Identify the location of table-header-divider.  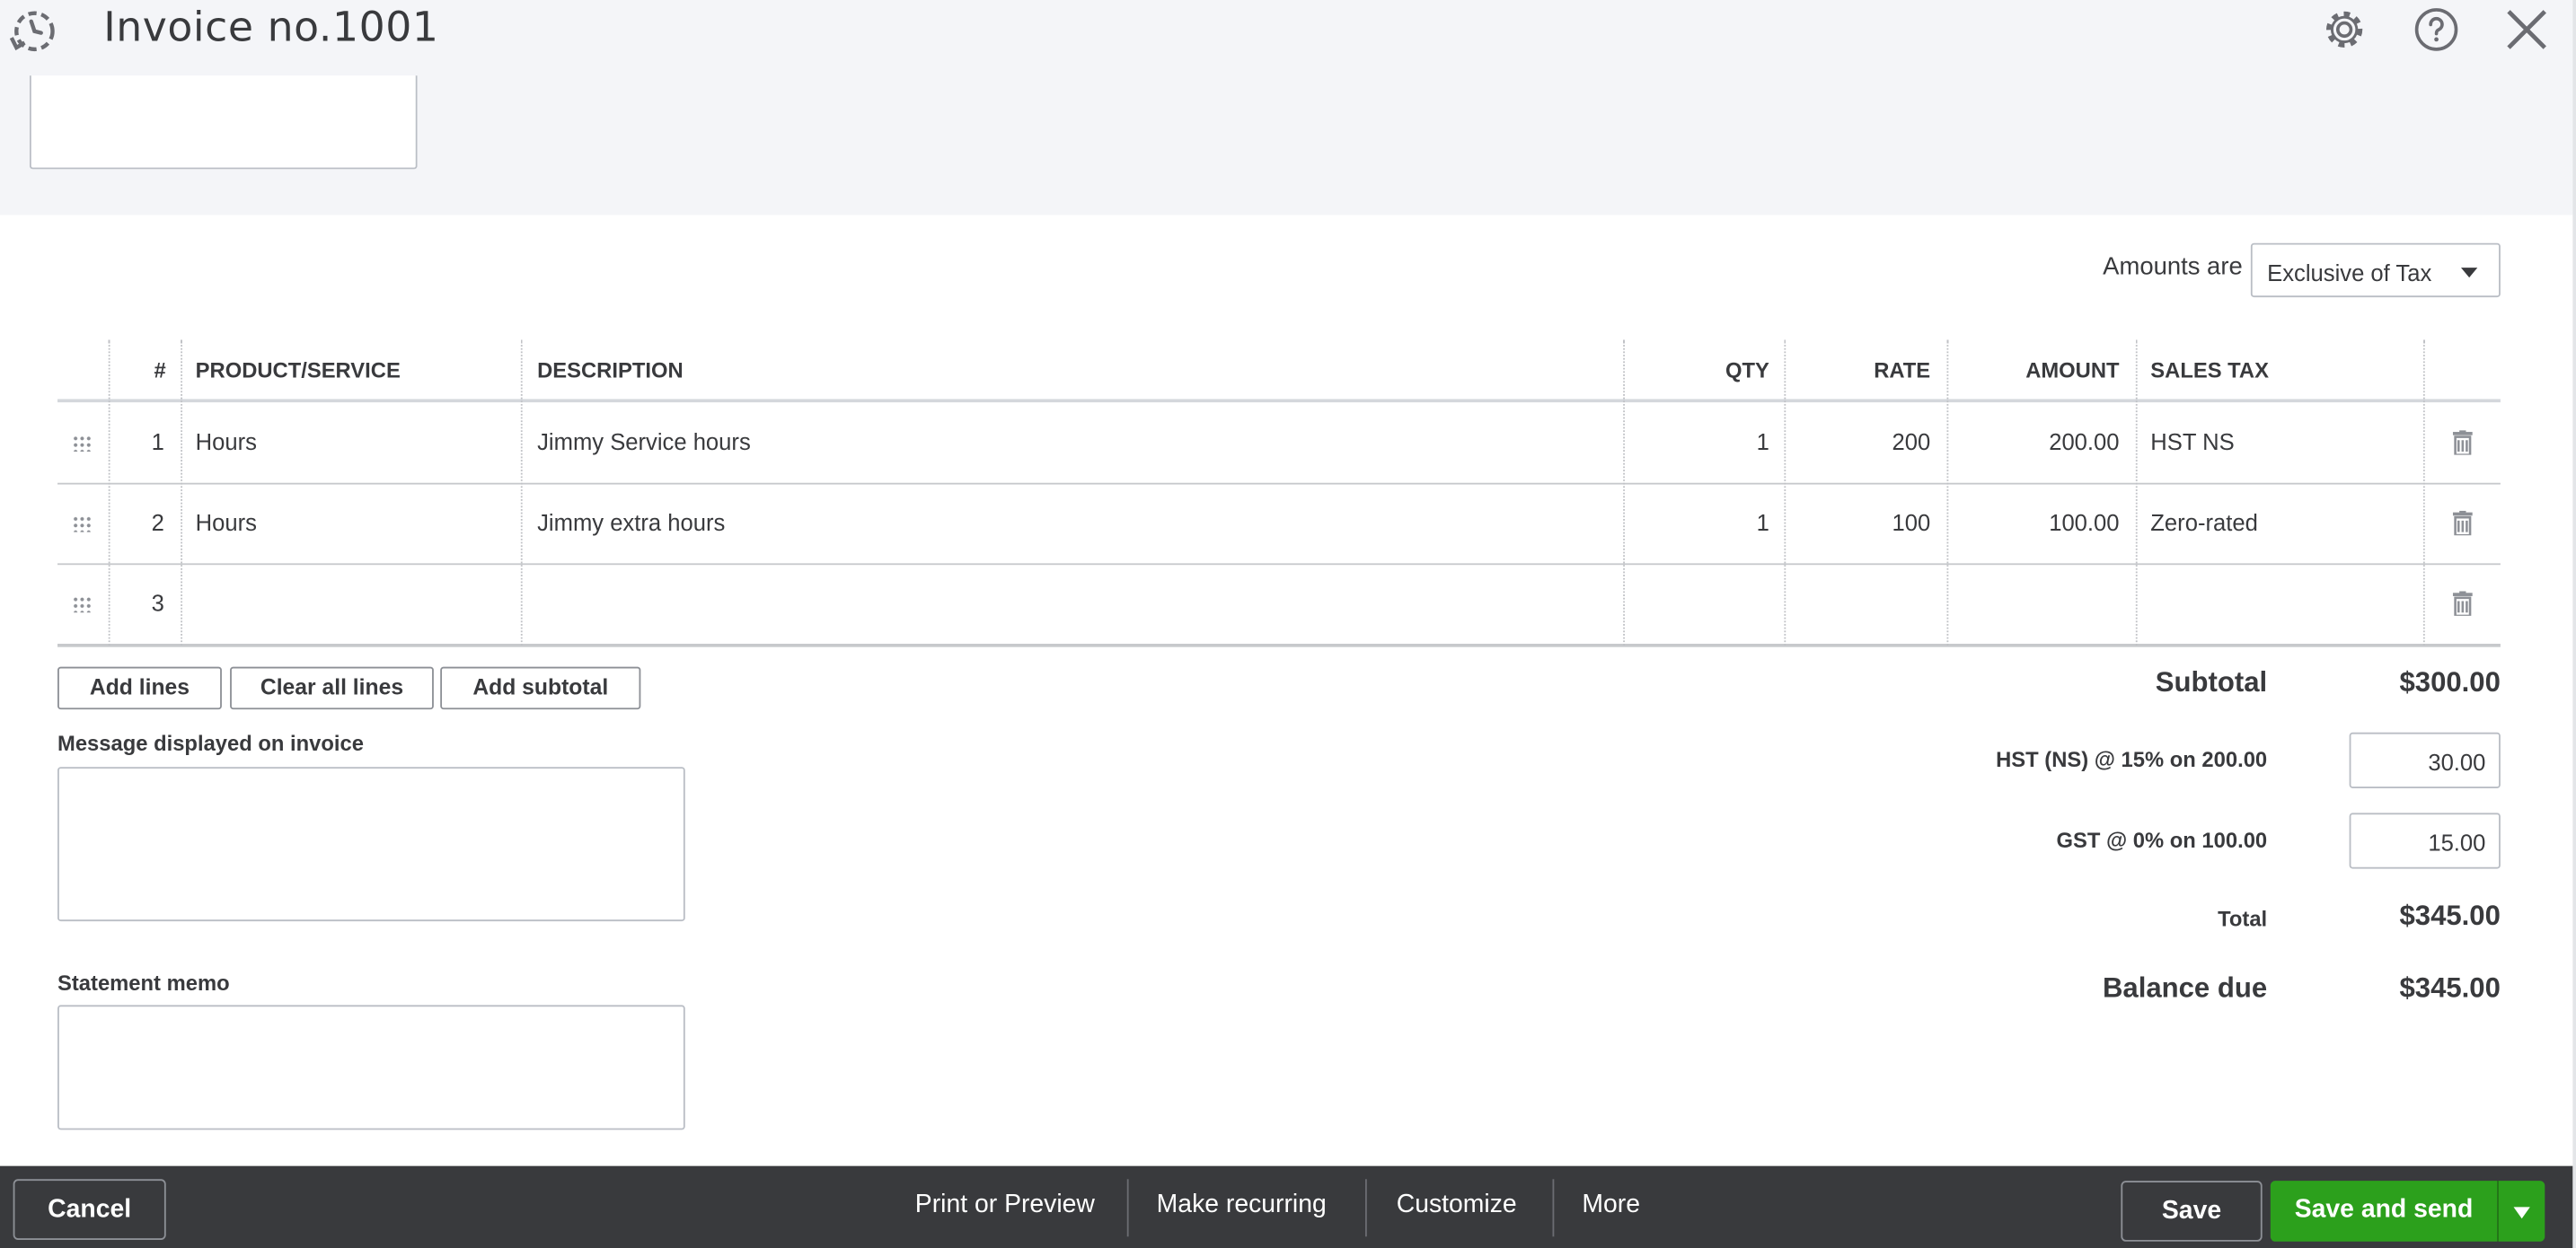
(1279, 401).